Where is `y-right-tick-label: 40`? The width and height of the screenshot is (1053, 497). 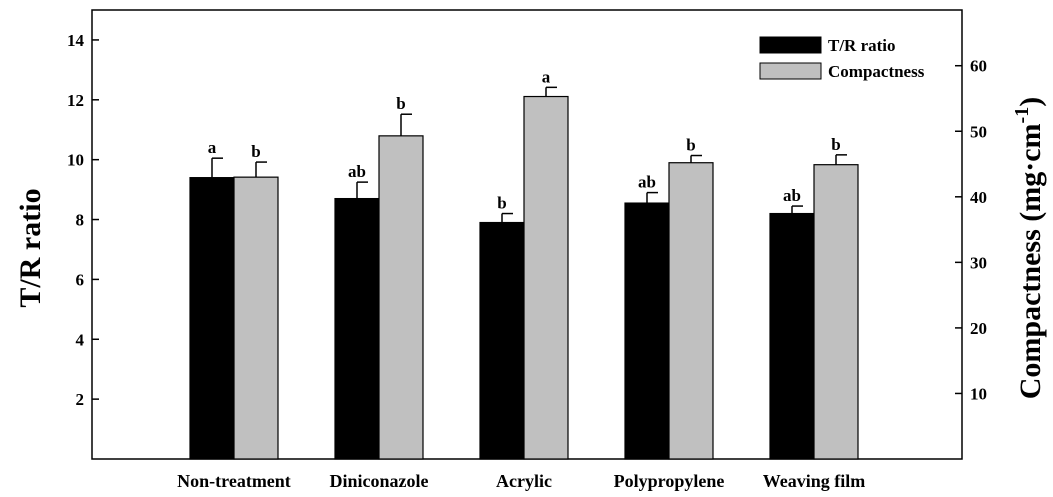 y-right-tick-label: 40 is located at coordinates (978, 197).